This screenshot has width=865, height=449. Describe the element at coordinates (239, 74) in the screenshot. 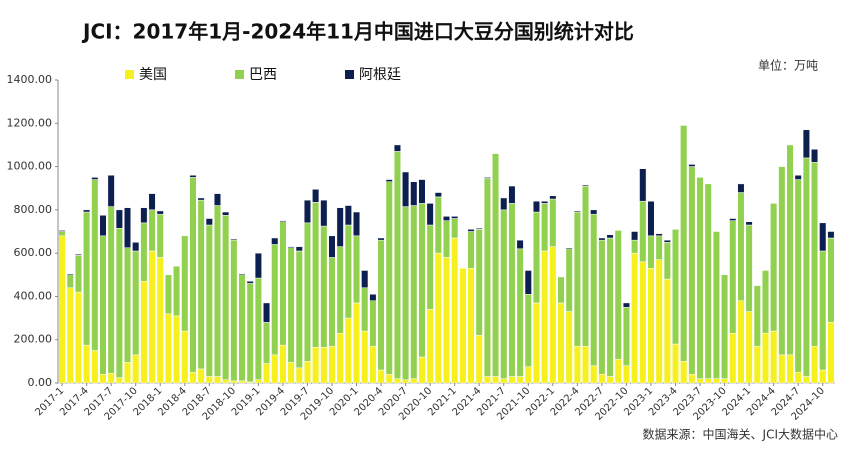

I see `legend-swatch` at that location.